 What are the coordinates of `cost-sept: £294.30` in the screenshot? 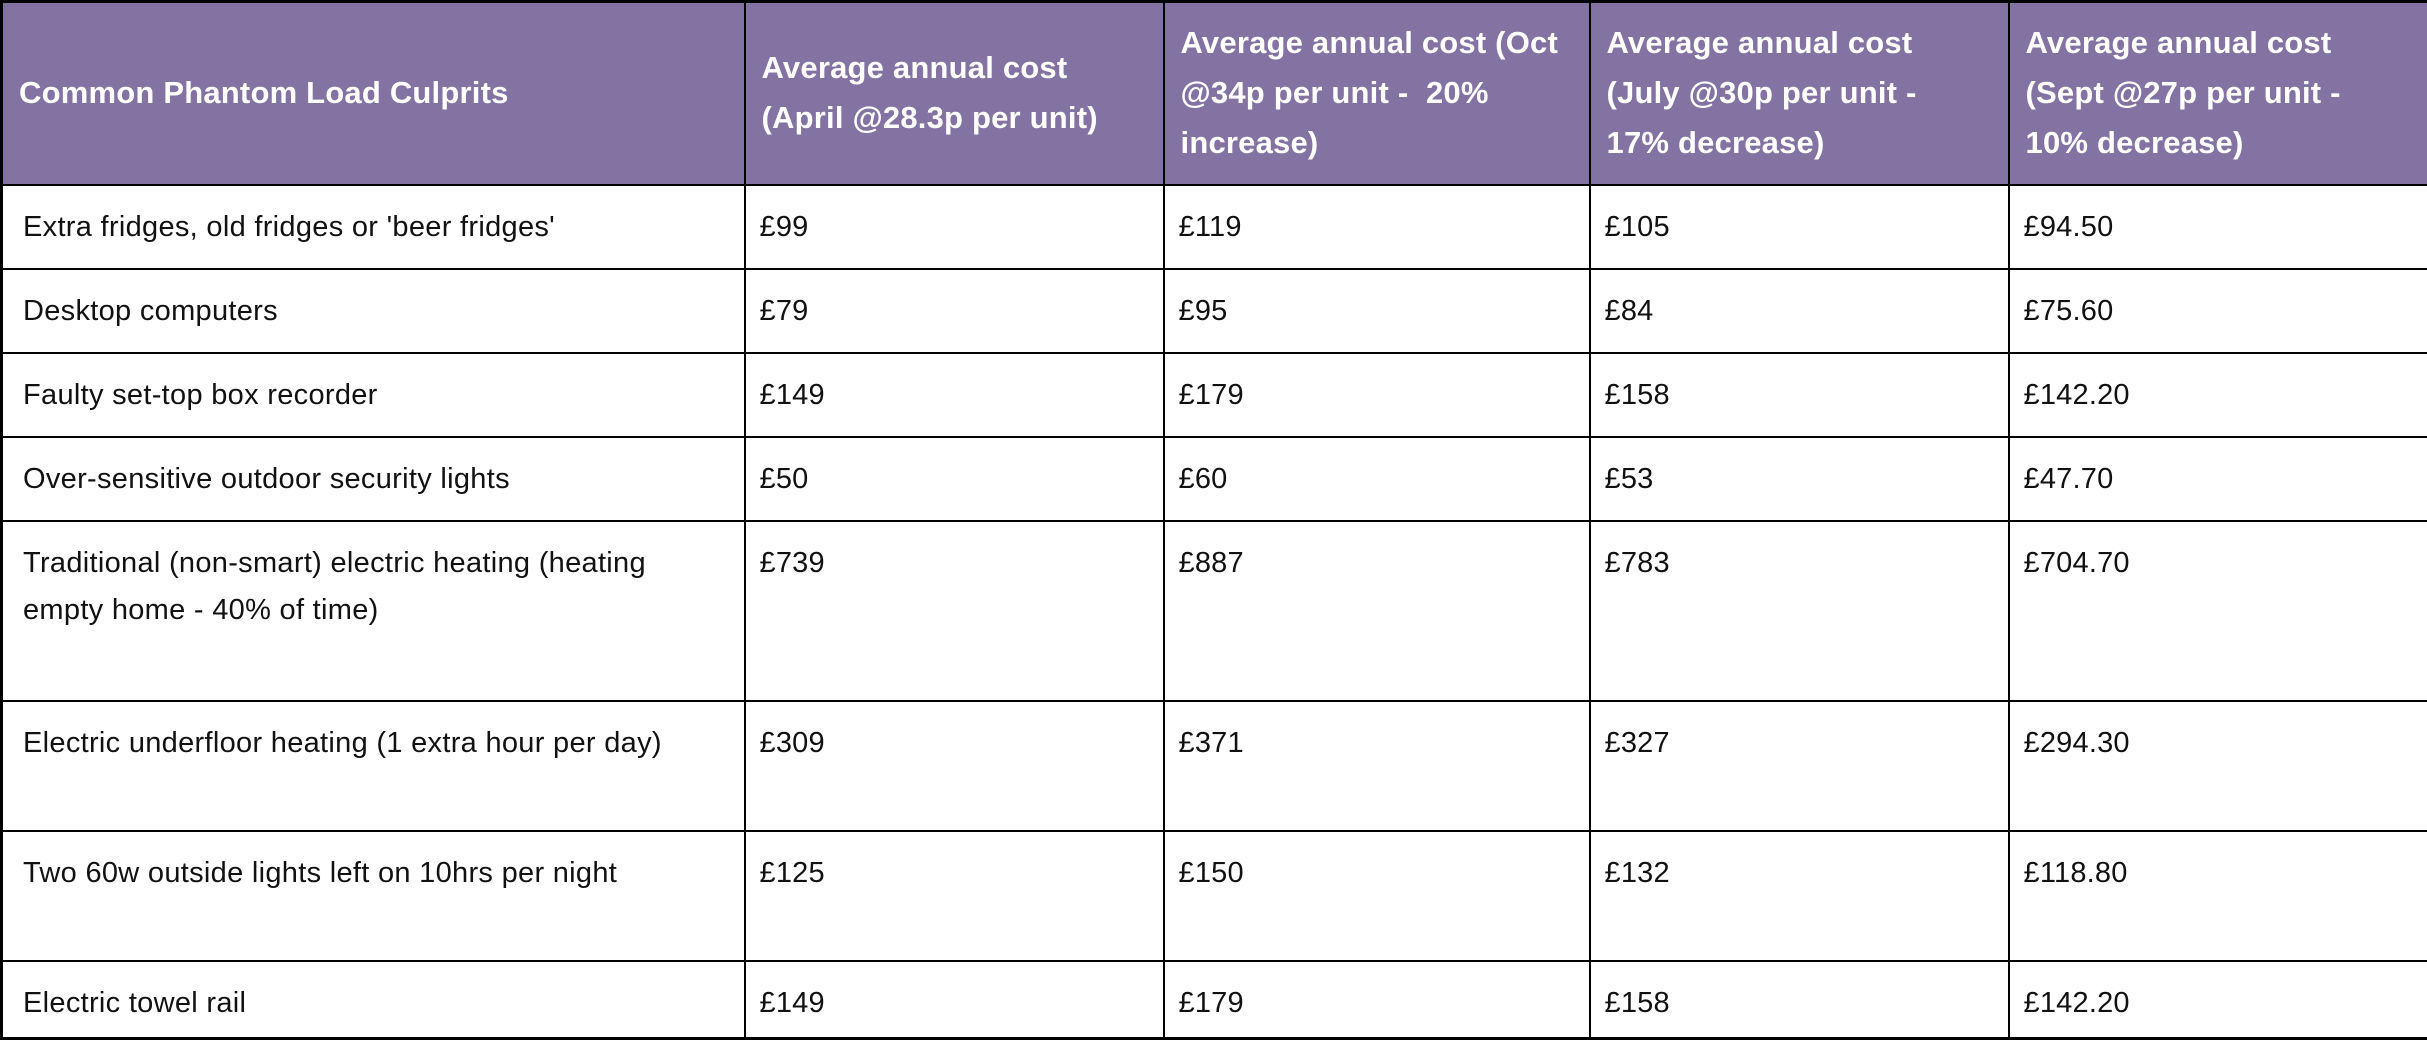 It's located at (2218, 766).